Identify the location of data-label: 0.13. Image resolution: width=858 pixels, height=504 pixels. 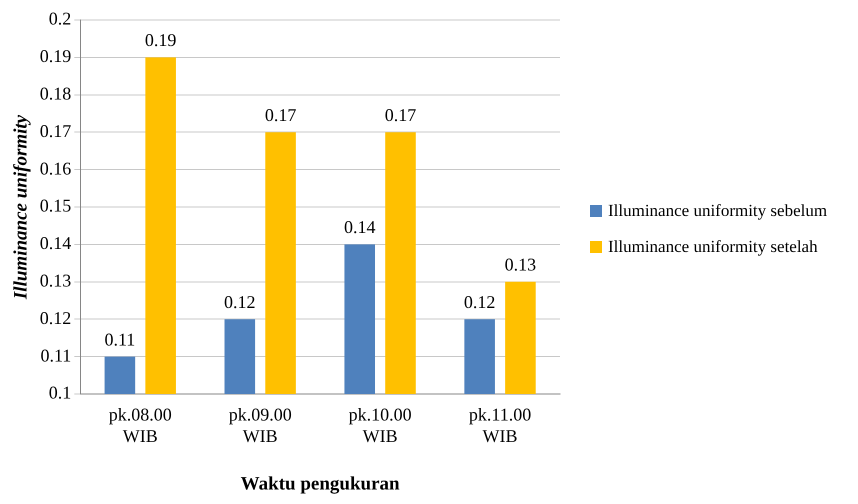
(520, 264).